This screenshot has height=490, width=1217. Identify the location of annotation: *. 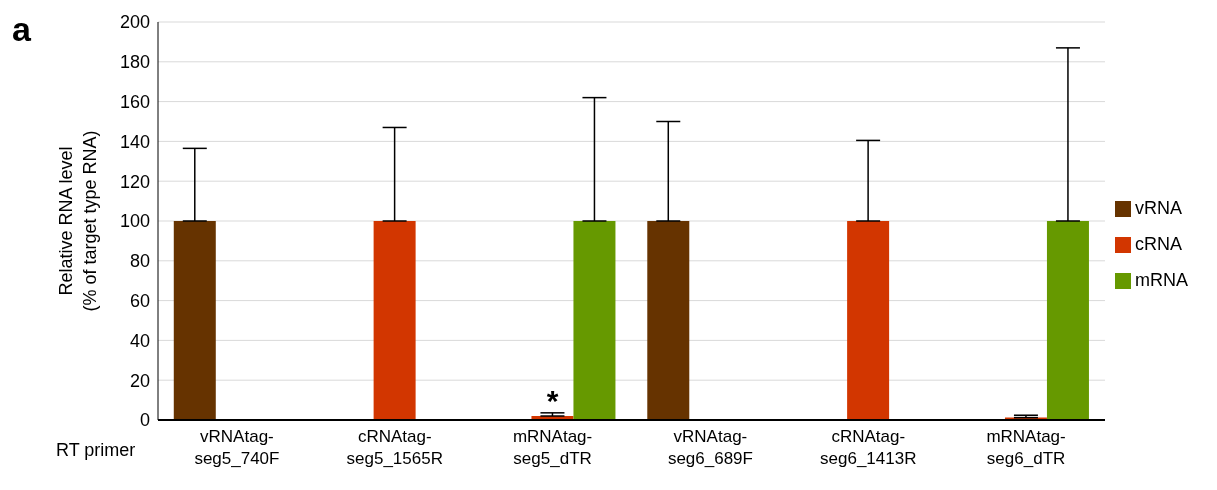
(552, 400).